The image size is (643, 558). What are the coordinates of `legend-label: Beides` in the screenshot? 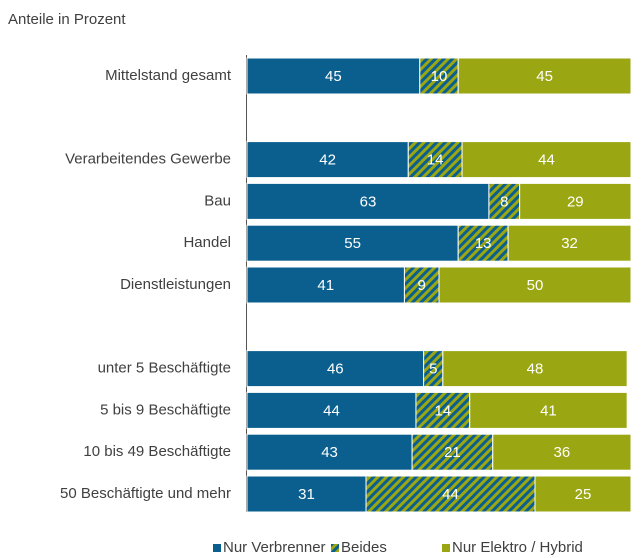 It's located at (364, 547).